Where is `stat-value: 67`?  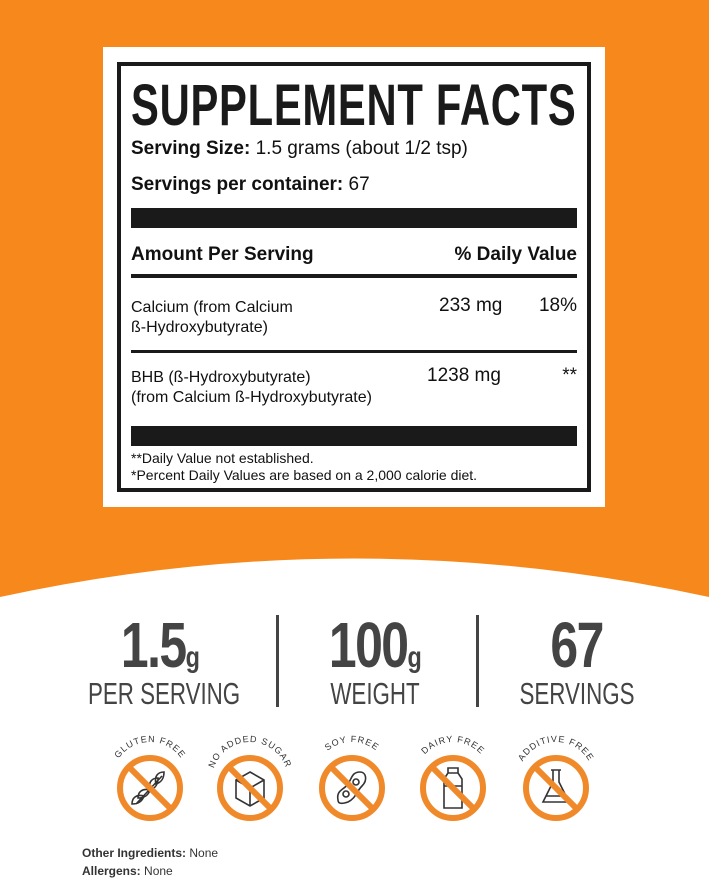 stat-value: 67 is located at coordinates (577, 645).